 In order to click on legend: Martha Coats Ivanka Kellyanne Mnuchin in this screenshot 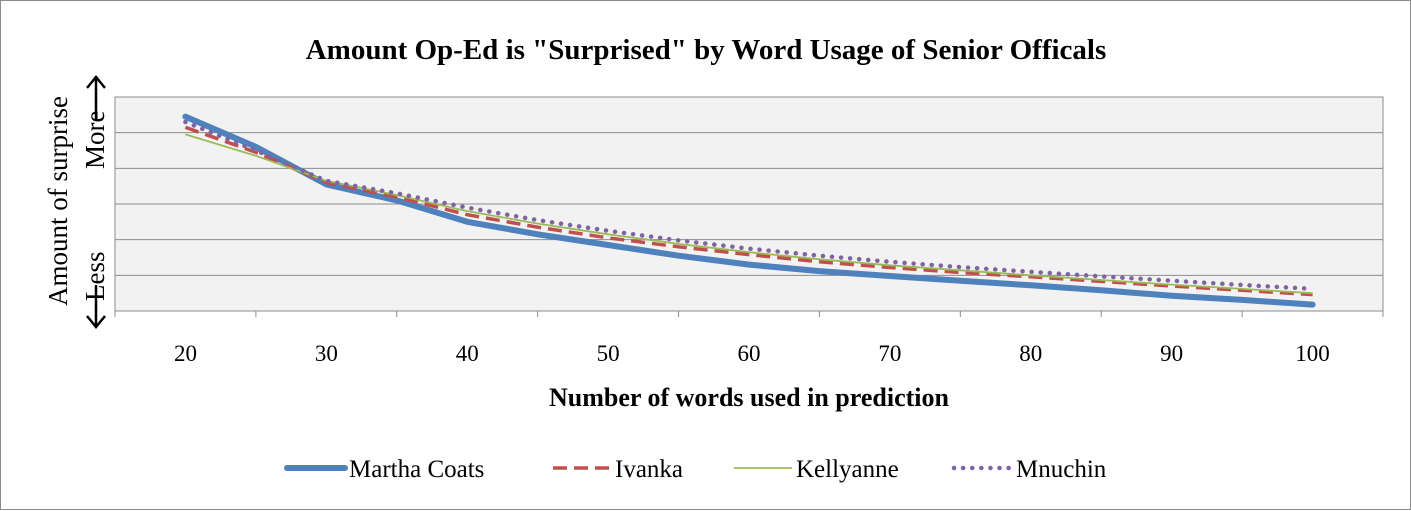, I will do `click(695, 469)`.